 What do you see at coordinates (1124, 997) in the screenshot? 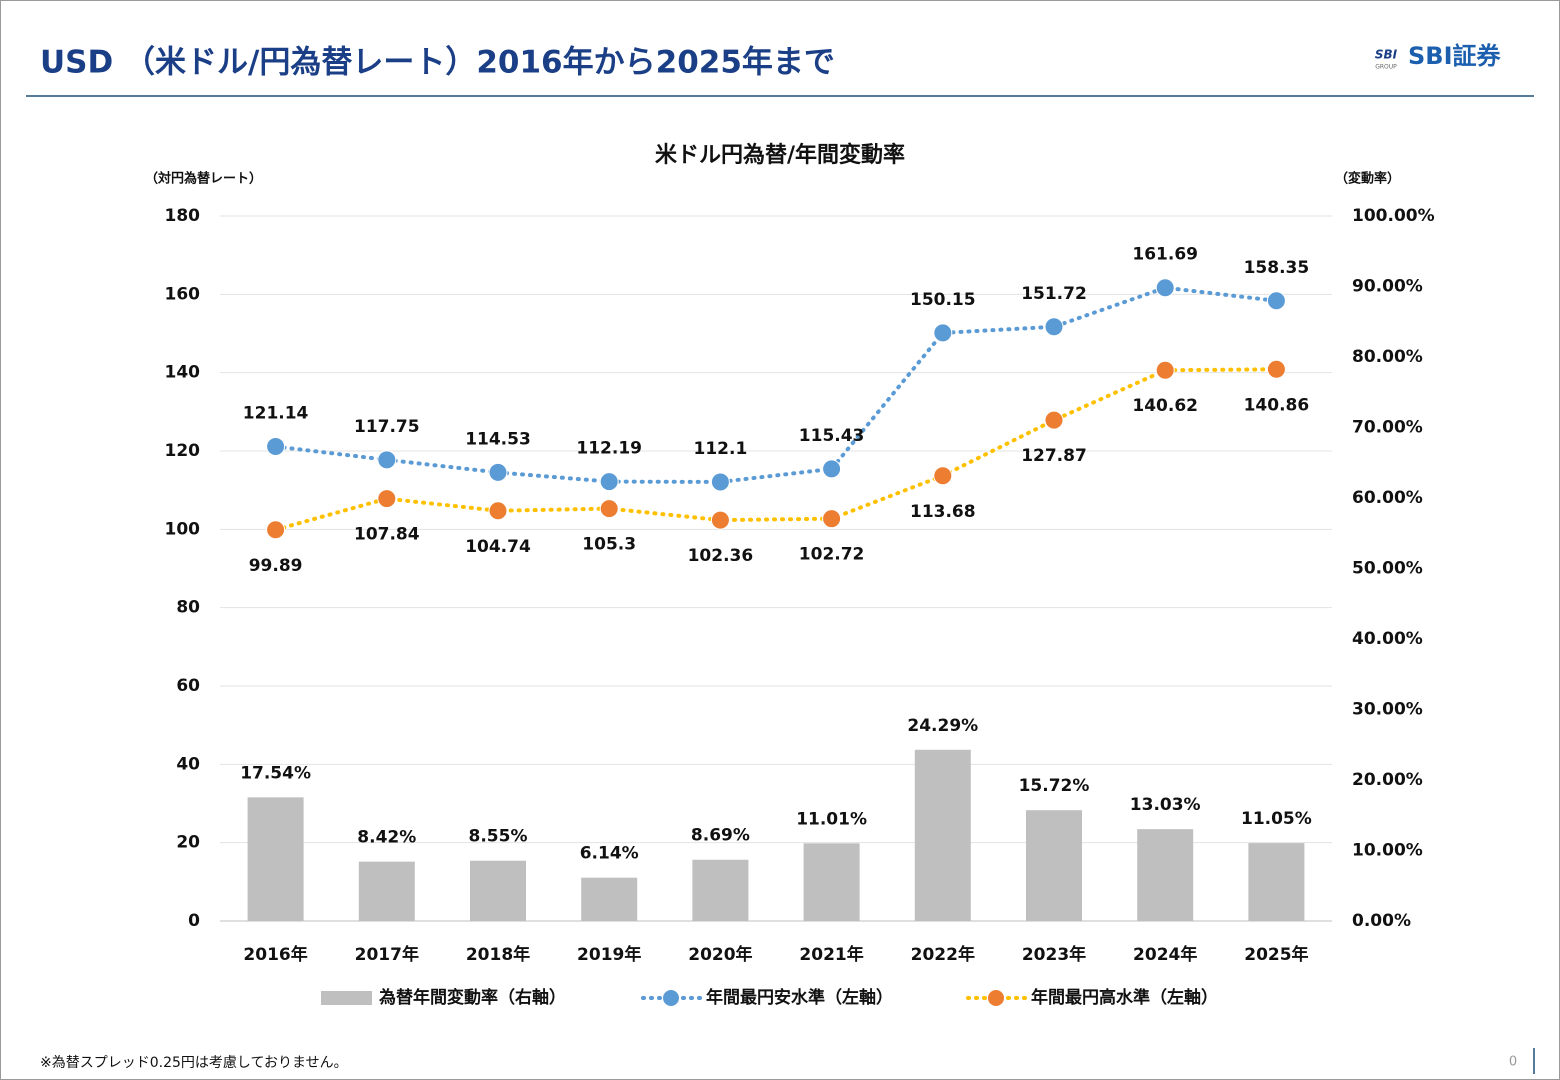
I see `legend-label: 年間最円高水準（左軸）` at bounding box center [1124, 997].